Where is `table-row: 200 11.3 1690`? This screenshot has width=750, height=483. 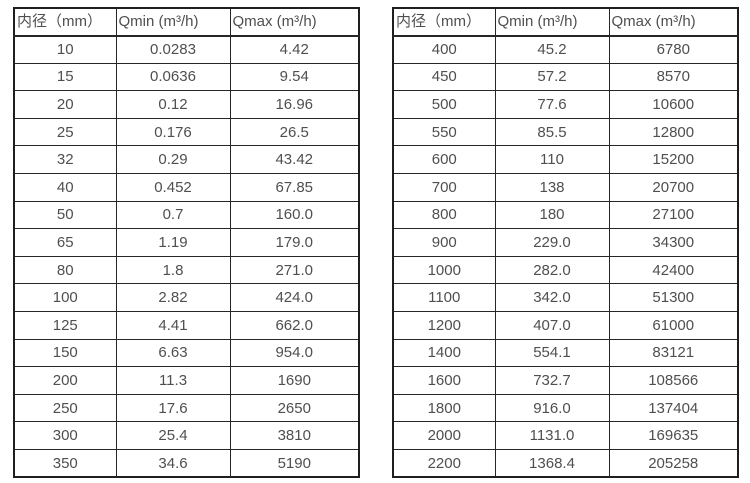 table-row: 200 11.3 1690 is located at coordinates (186, 380).